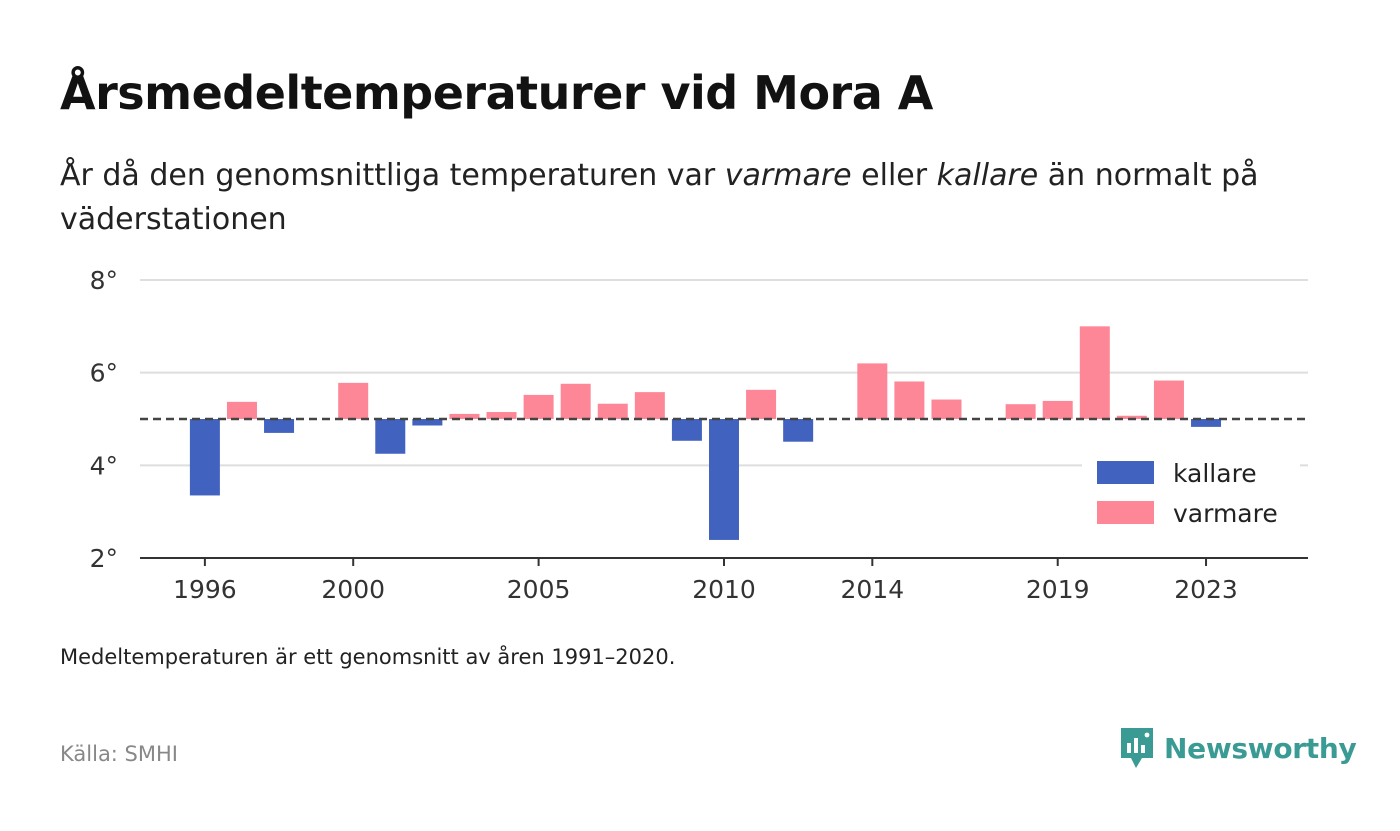  What do you see at coordinates (872, 391) in the screenshot?
I see `bar-2014` at bounding box center [872, 391].